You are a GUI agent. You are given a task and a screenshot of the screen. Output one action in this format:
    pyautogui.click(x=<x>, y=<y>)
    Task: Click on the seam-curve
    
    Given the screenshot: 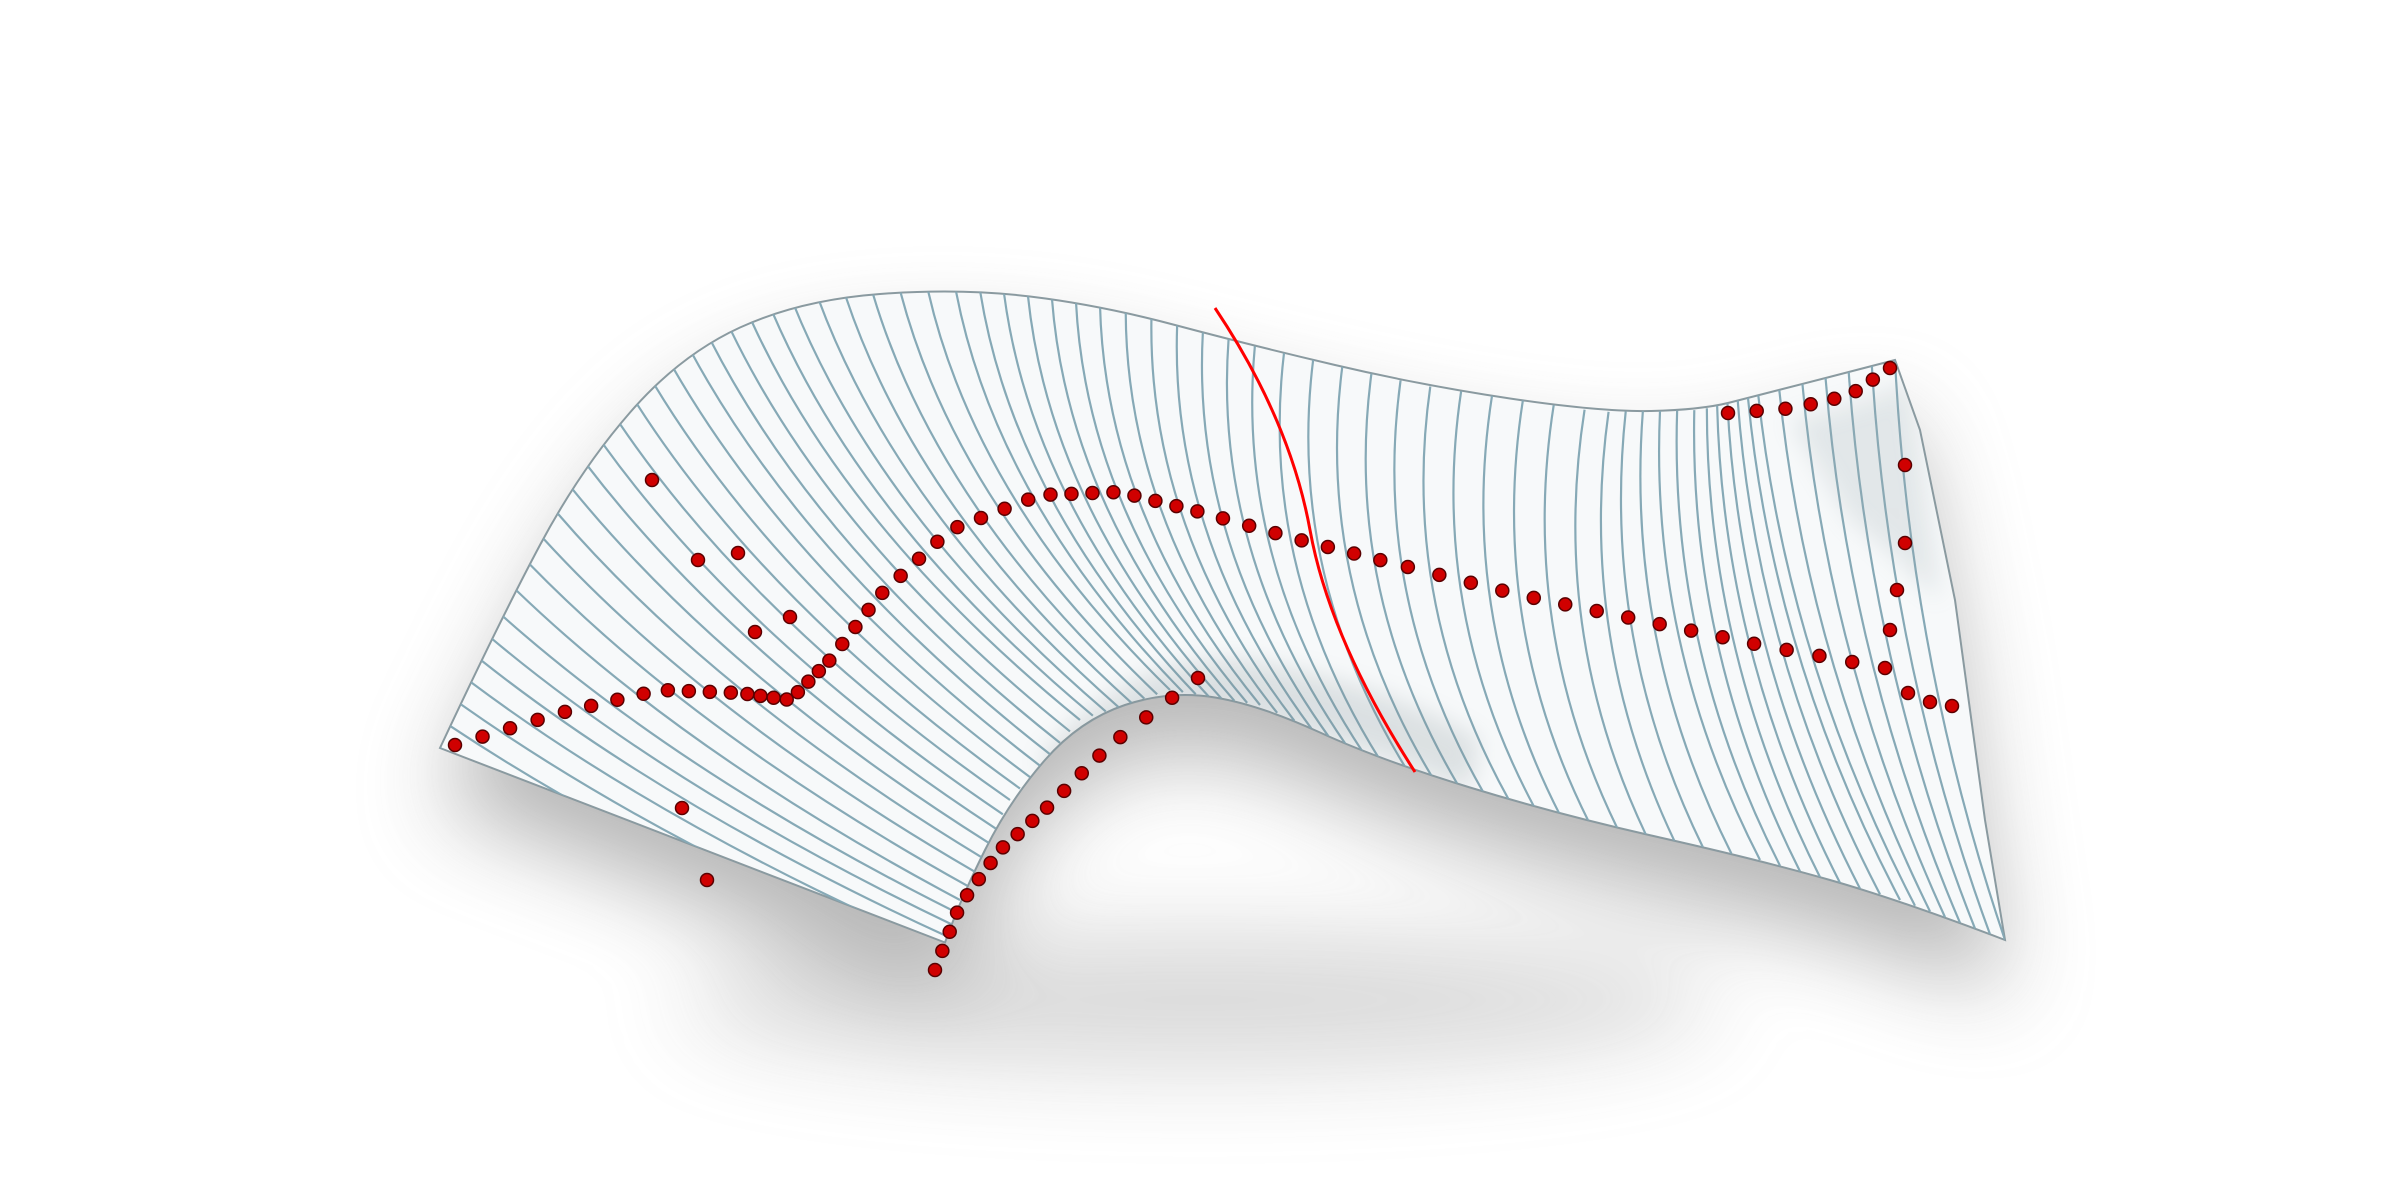 What is the action you would take?
    pyautogui.click(x=1315, y=540)
    